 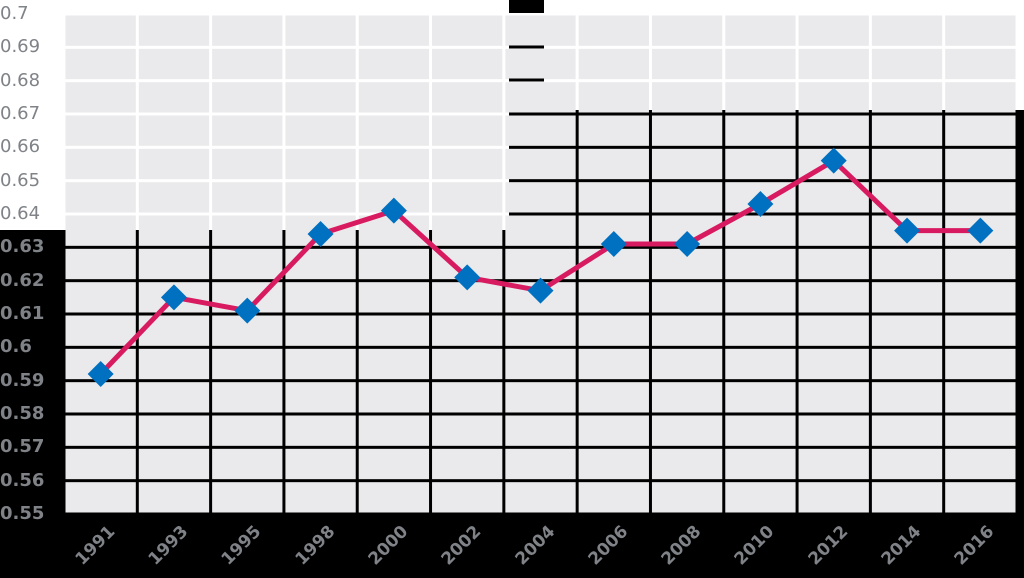 What do you see at coordinates (22, 313) in the screenshot?
I see `y-tick-label: 0.61` at bounding box center [22, 313].